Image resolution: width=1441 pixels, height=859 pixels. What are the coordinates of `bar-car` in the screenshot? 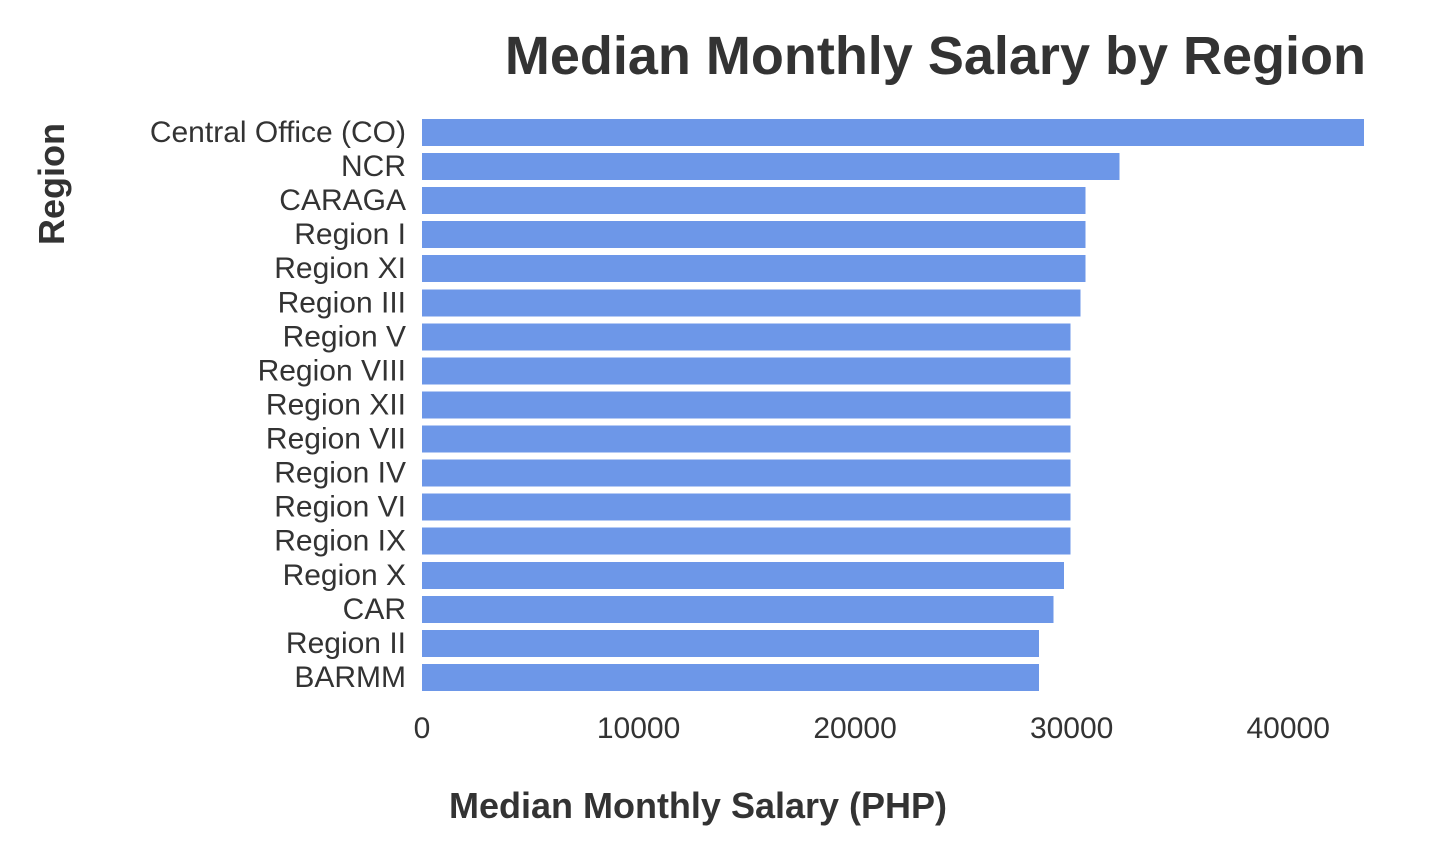 It's located at (738, 609).